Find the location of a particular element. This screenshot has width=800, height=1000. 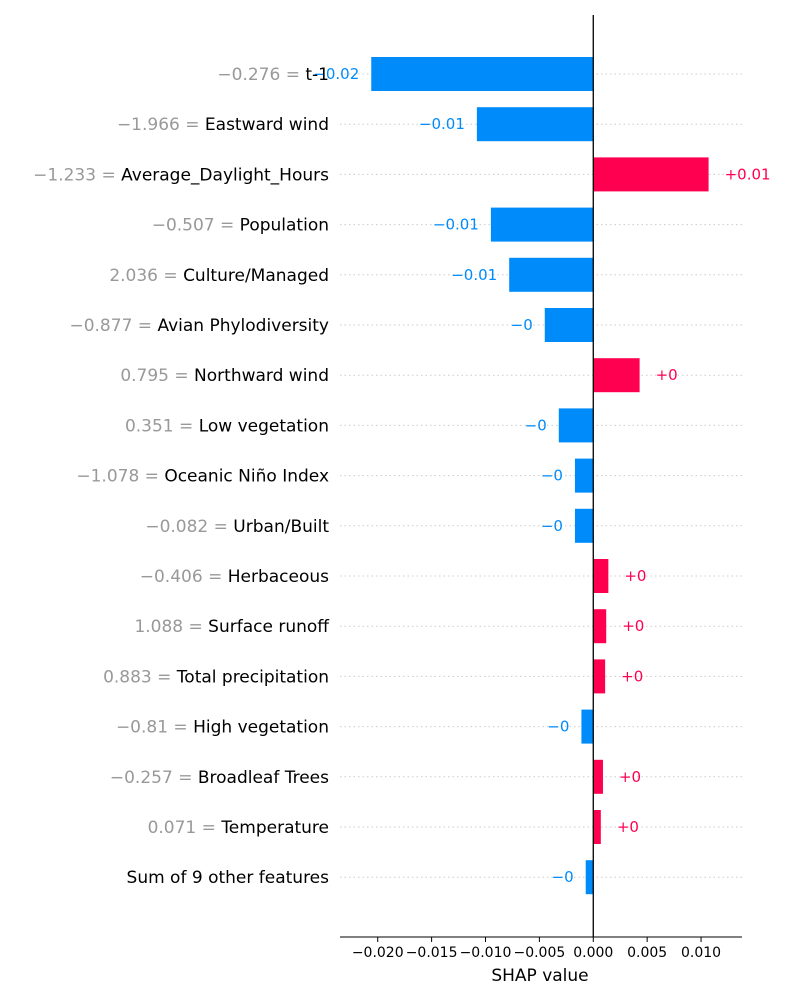

feature-label: 0.883 = Total precipitation is located at coordinates (216, 677).